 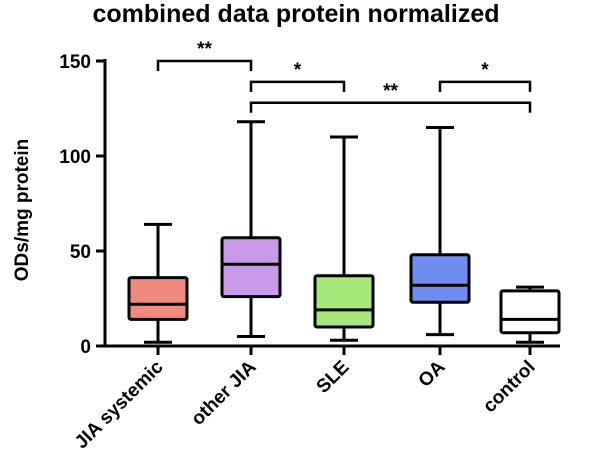 What do you see at coordinates (80, 252) in the screenshot?
I see `y-tick-label: 50` at bounding box center [80, 252].